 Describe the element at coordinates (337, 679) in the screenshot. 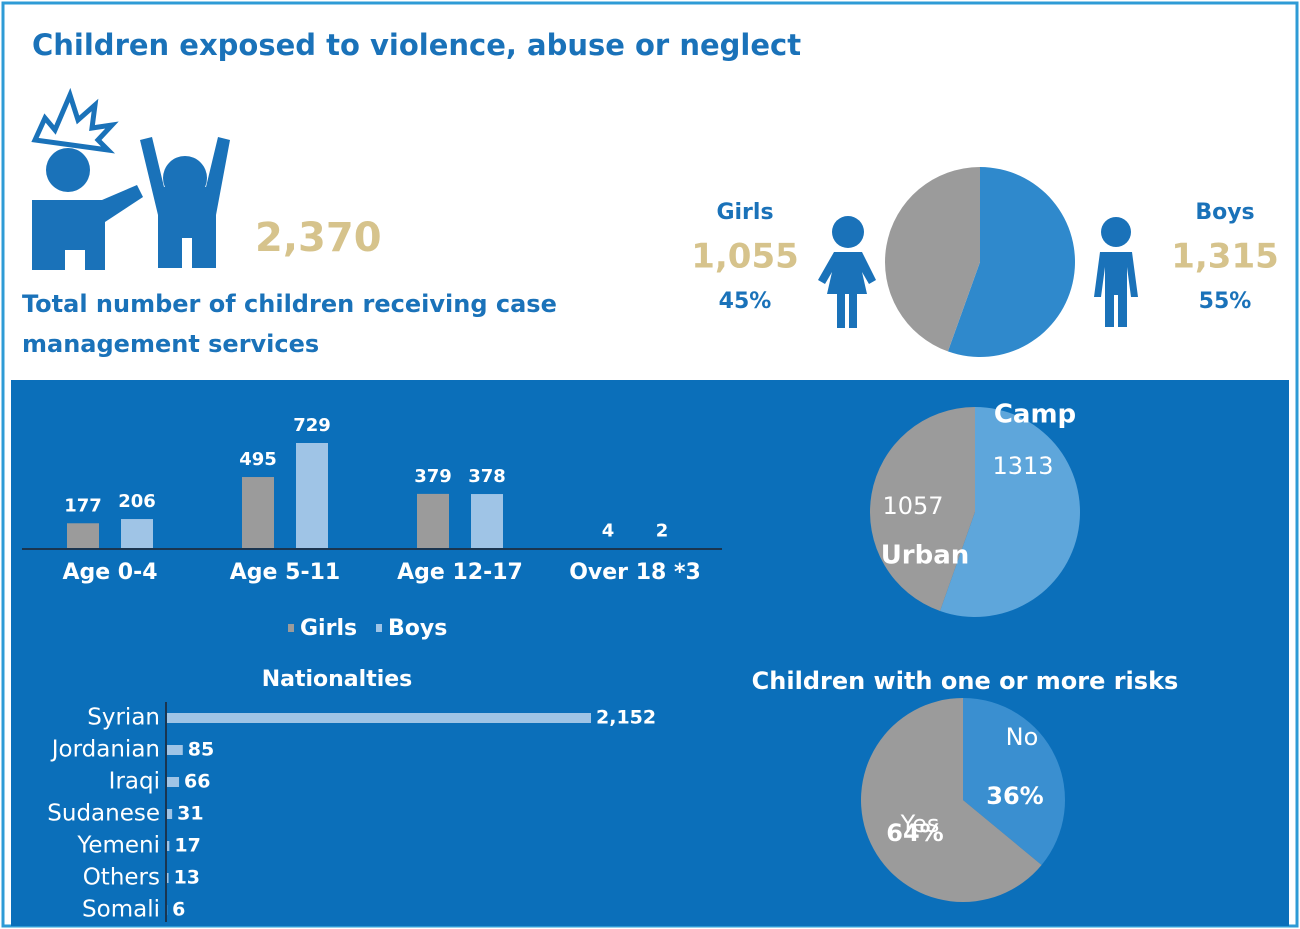

I see `chart-title: Nationalties` at that location.